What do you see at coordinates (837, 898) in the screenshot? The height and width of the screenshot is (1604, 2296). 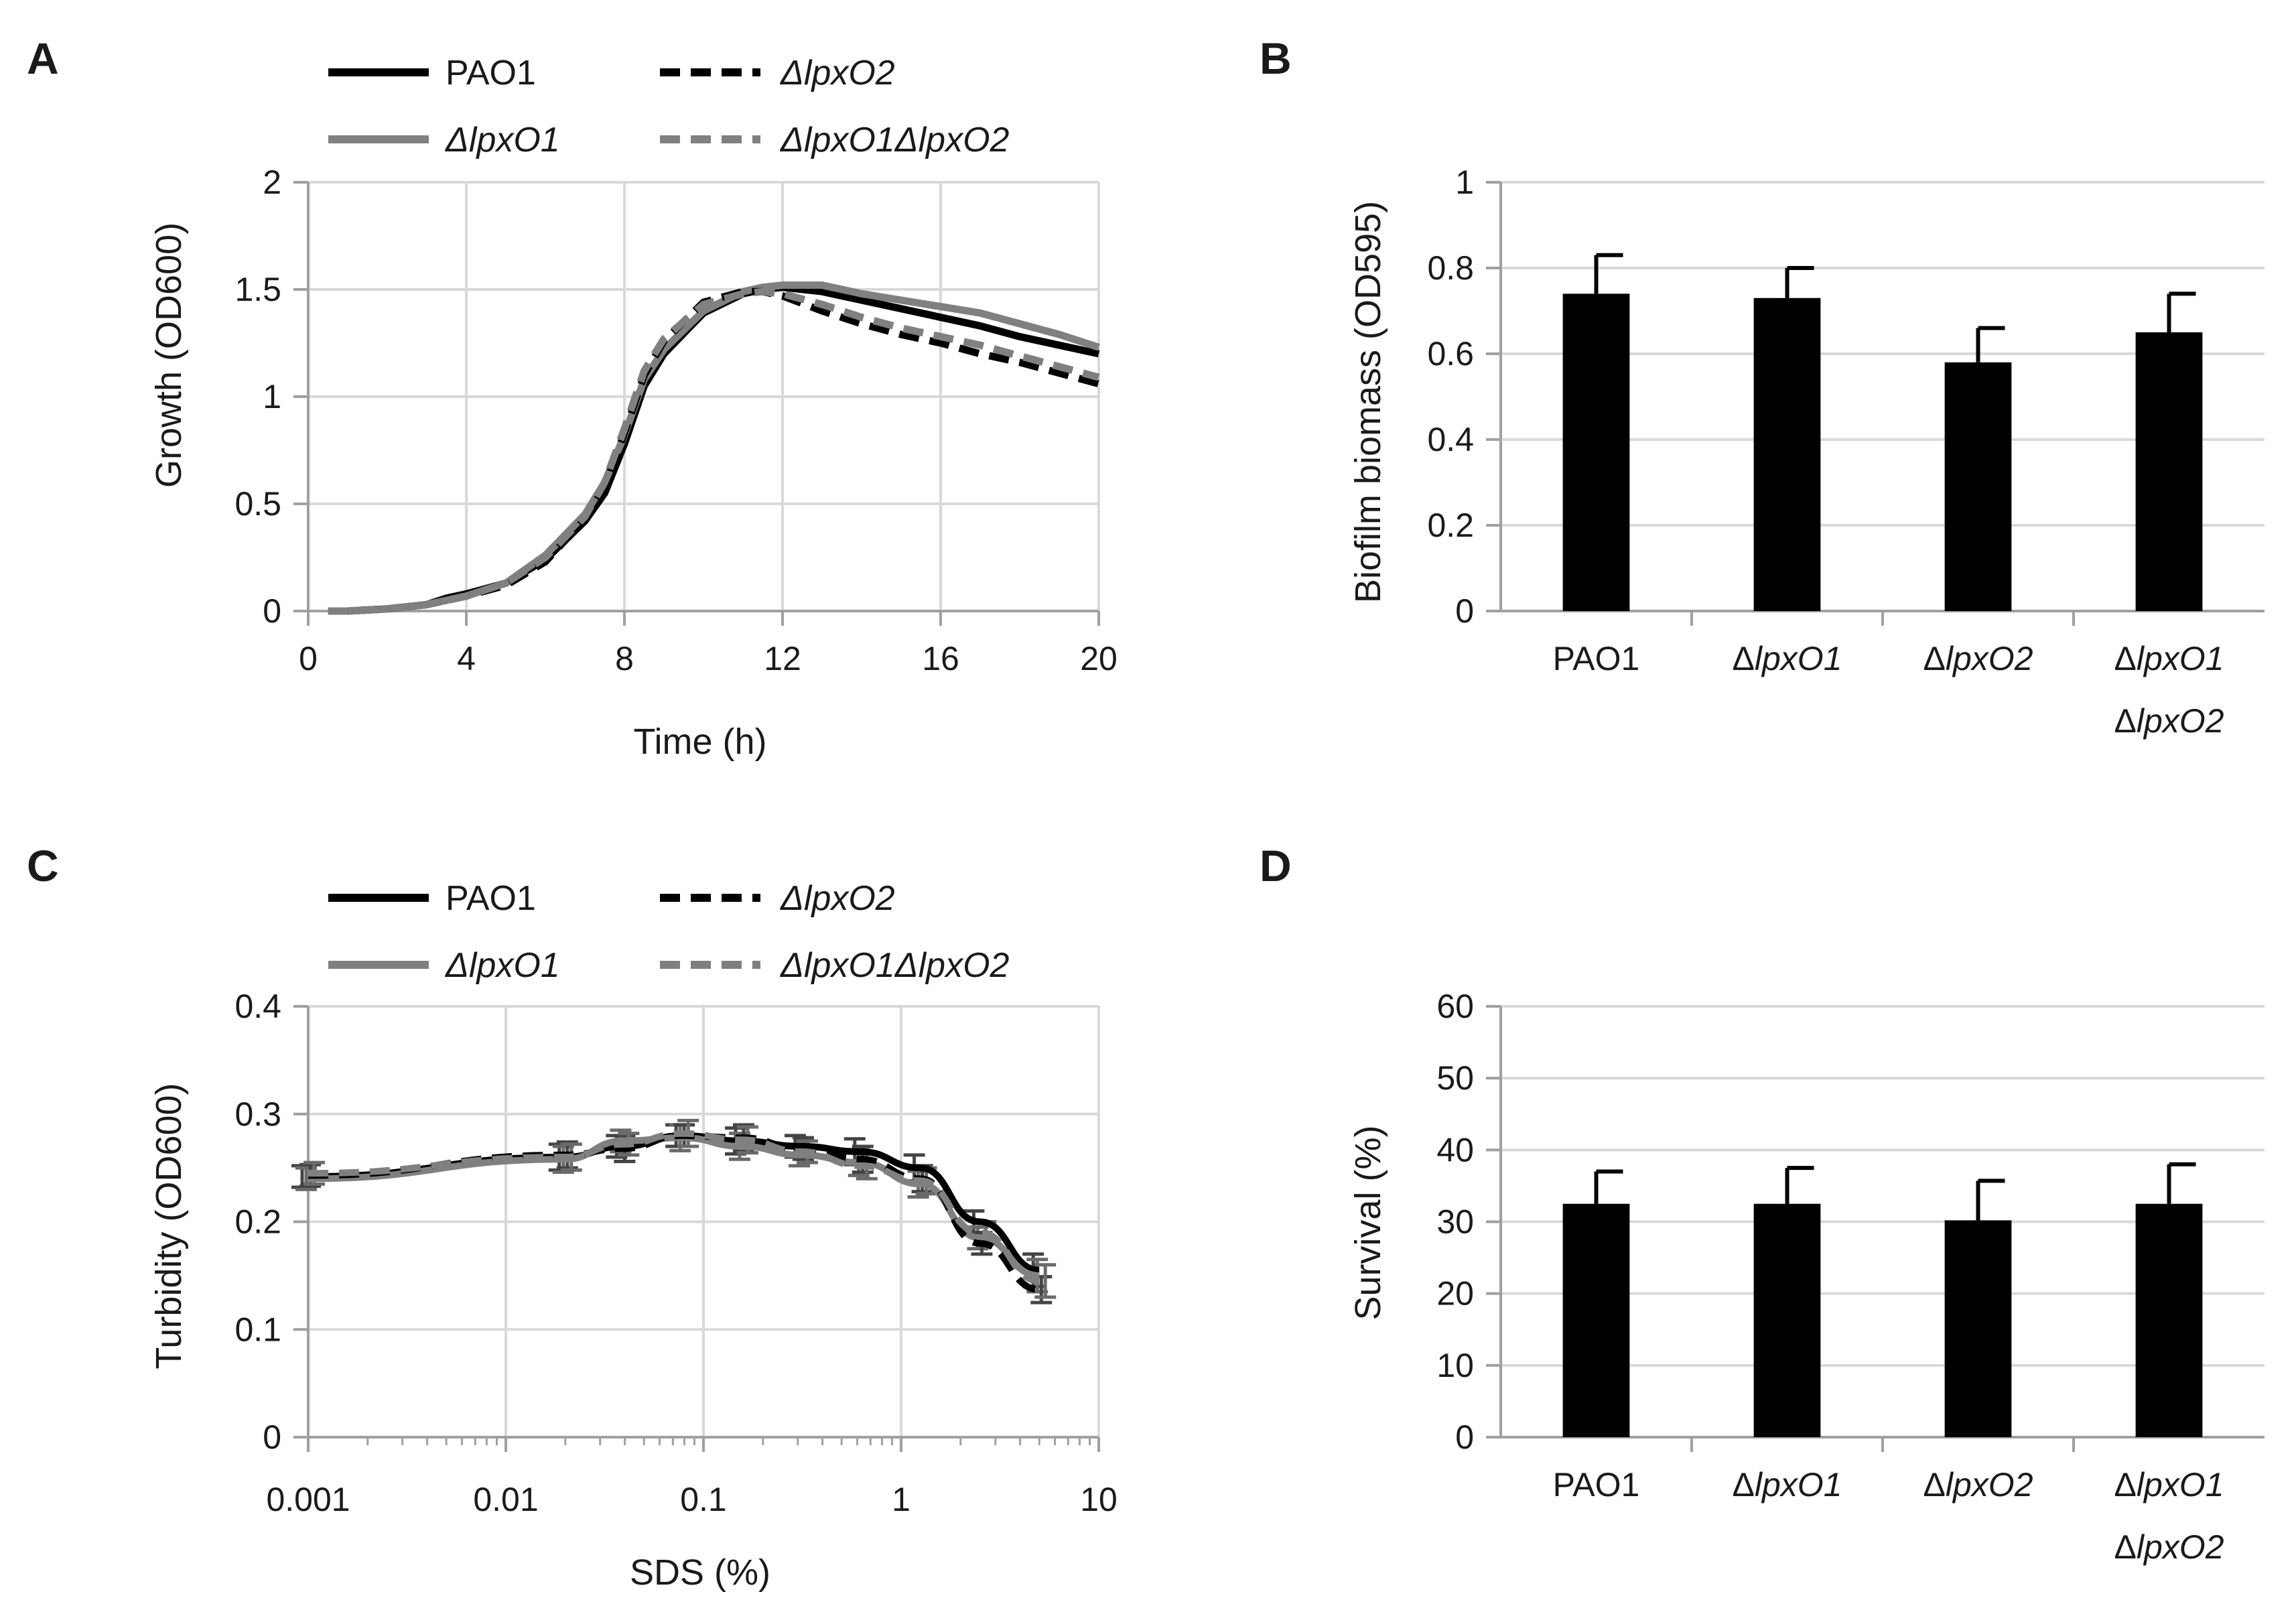 I see `legend-c-label-dlpxo2: ΔlpxO2` at bounding box center [837, 898].